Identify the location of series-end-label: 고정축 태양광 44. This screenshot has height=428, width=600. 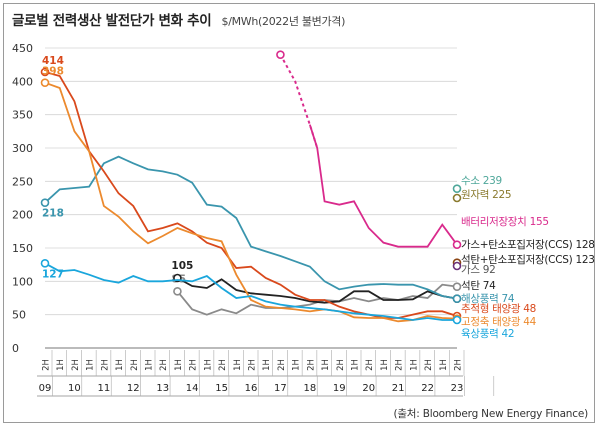
(499, 322).